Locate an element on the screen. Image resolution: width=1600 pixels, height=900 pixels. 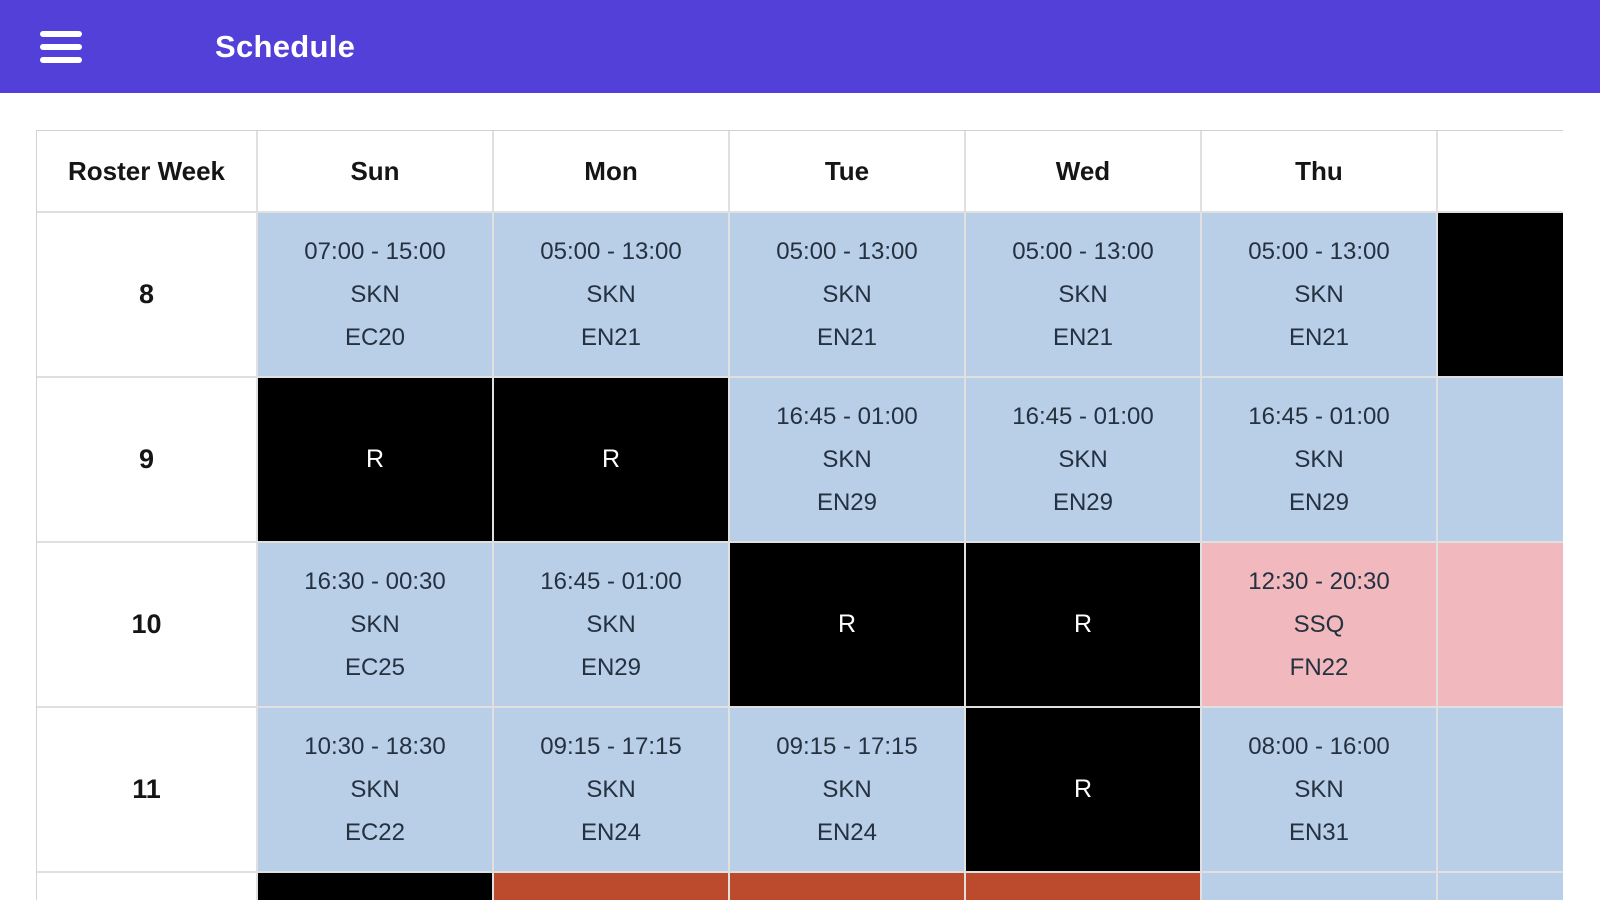
column-header-sun: Sun is located at coordinates (375, 171).